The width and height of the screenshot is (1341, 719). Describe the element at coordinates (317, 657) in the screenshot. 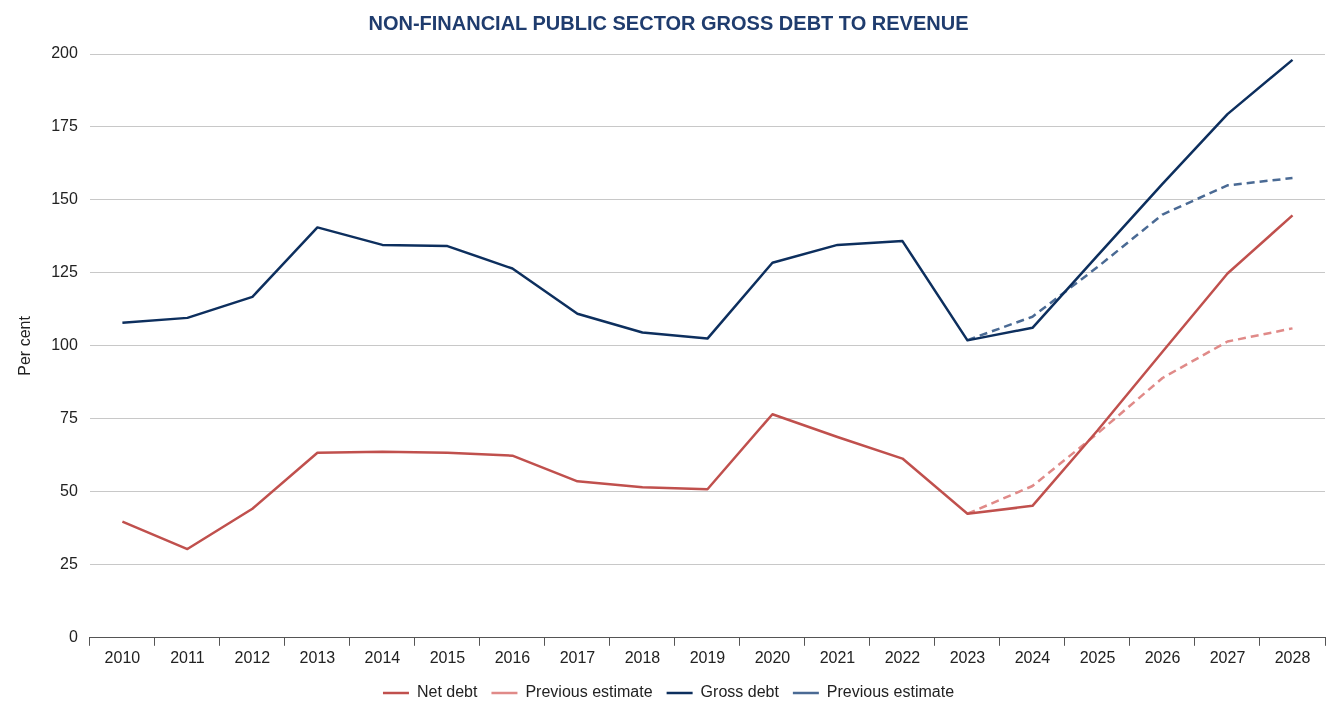

I see `x-tick-label: 2013` at that location.